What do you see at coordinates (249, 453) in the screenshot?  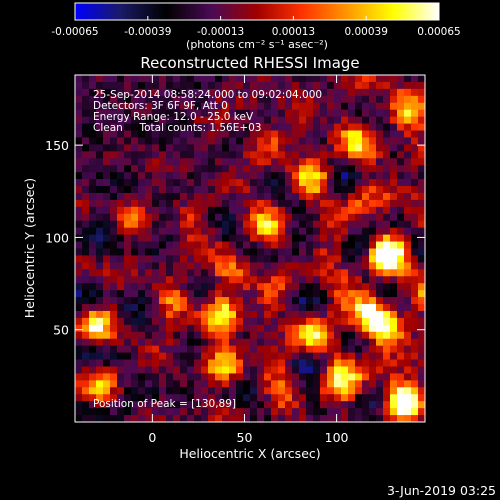 I see `x-axis-label: Heliocentric X (arcsec)` at bounding box center [249, 453].